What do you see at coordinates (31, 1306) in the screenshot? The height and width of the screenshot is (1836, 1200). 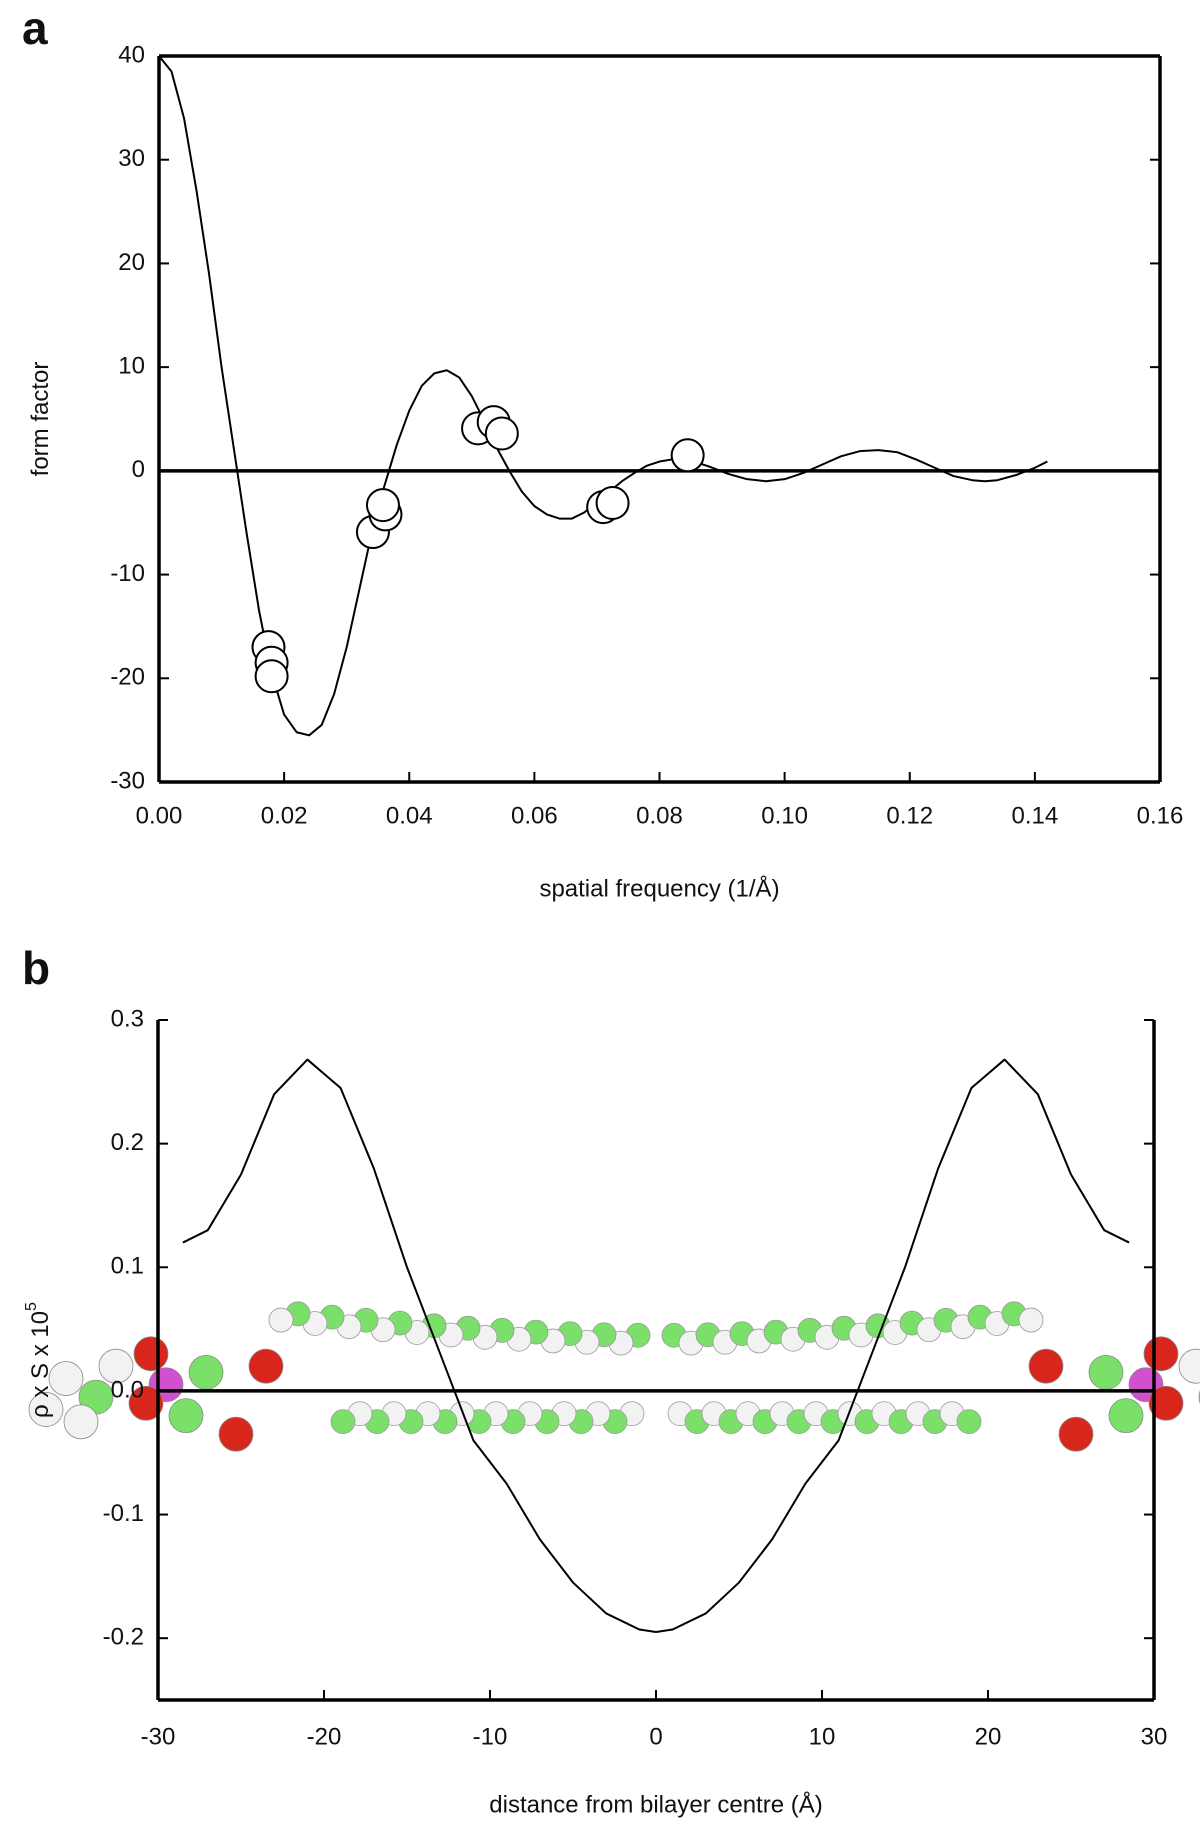 I see `y-axis-label-exponent: 5` at bounding box center [31, 1306].